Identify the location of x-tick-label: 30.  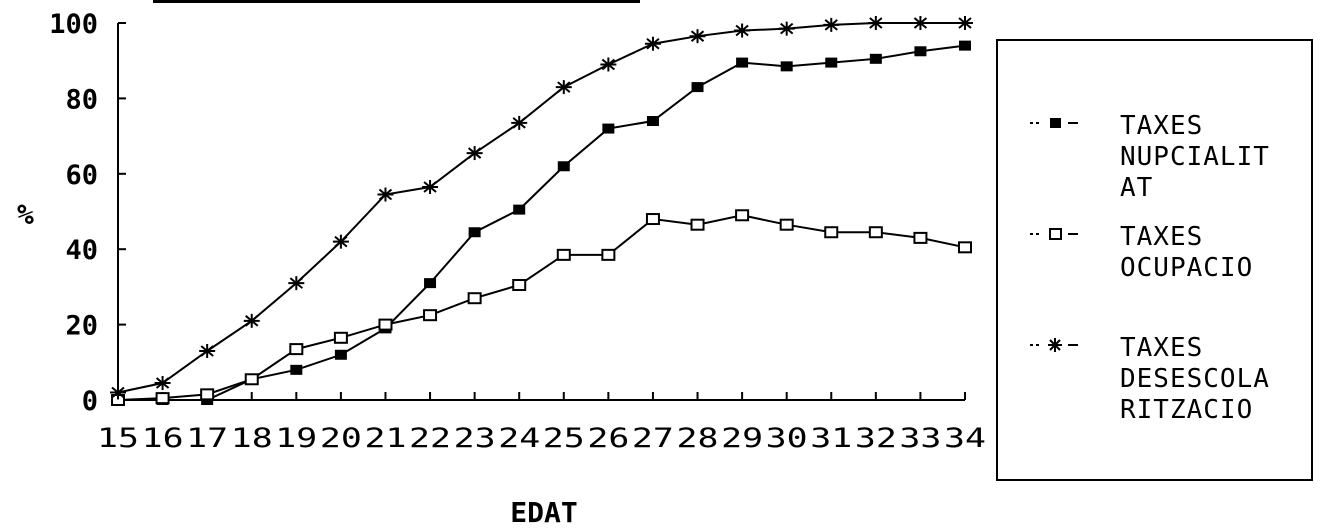
(787, 438).